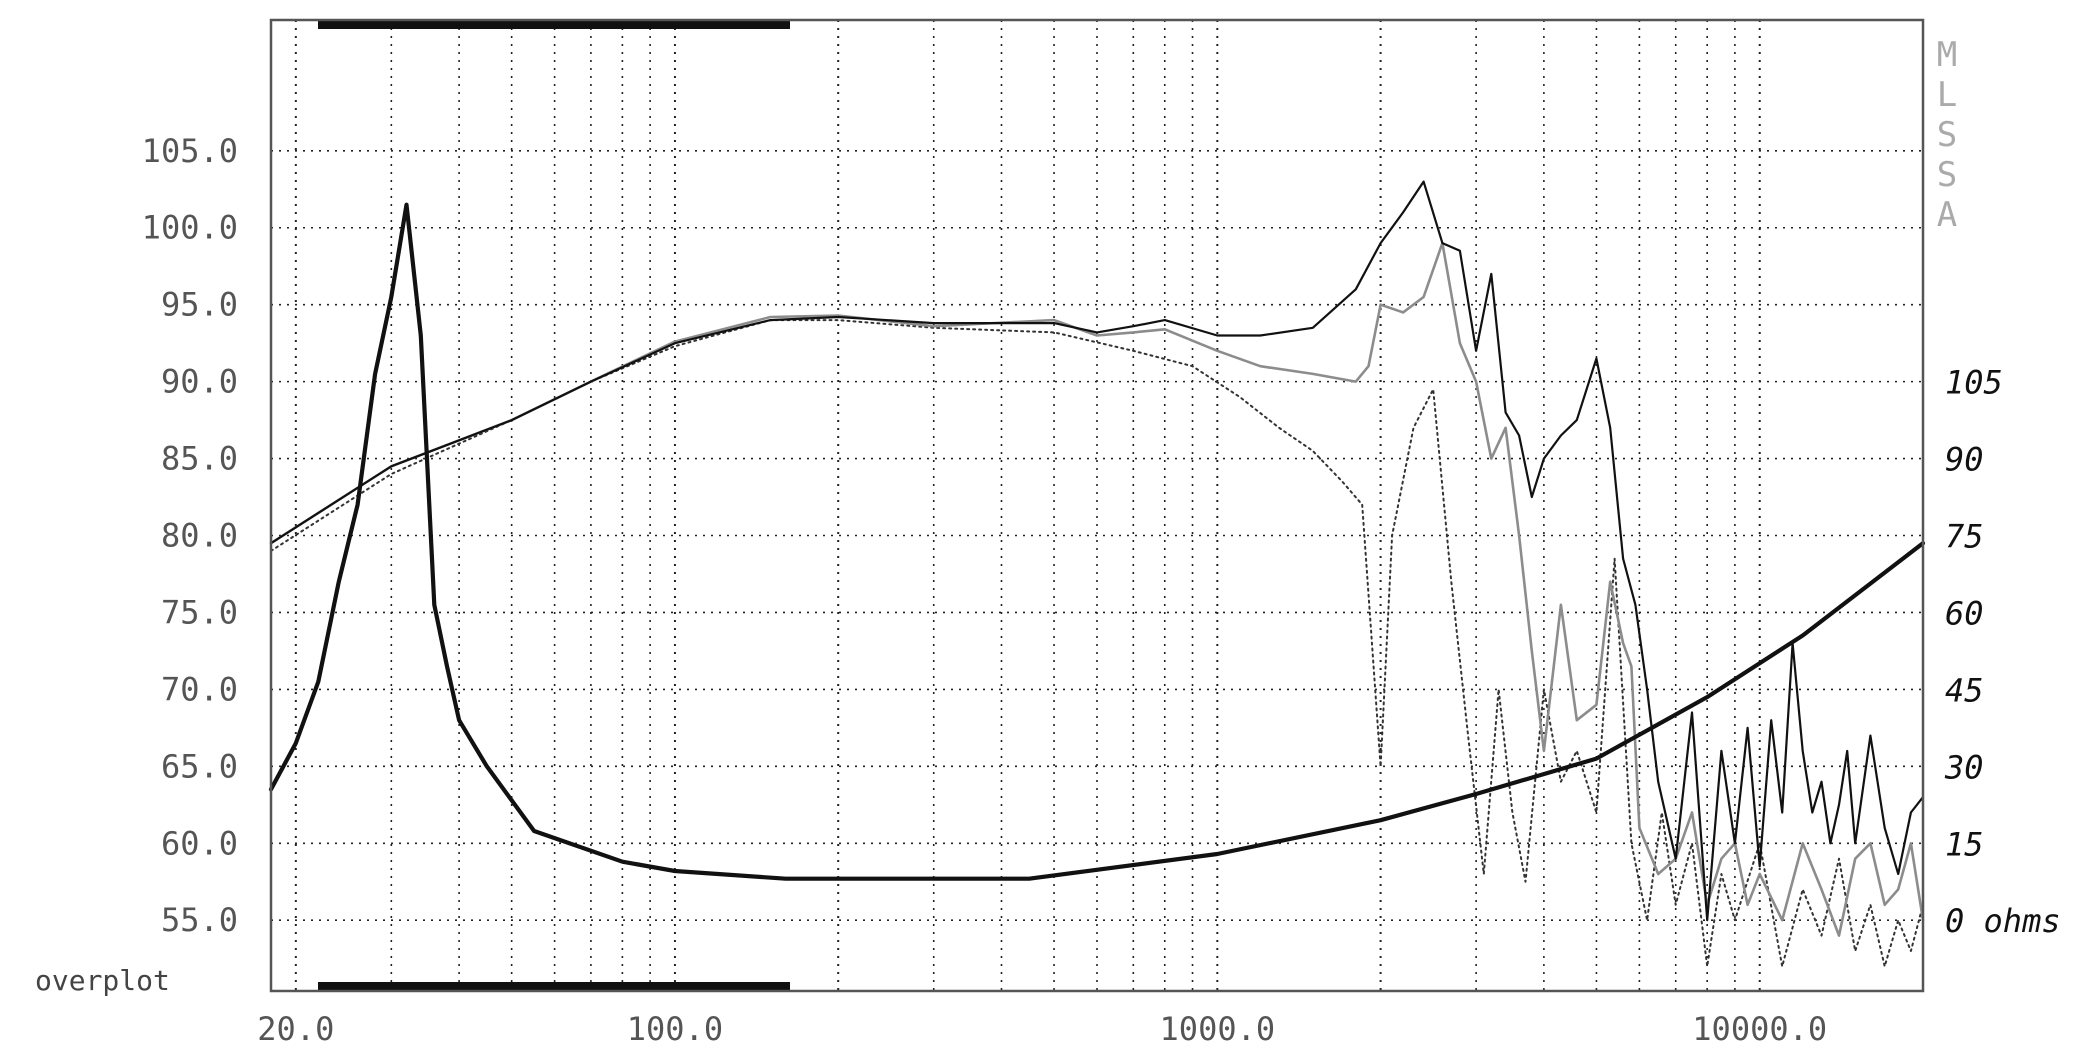  I want to click on x-tick-label: 100.0, so click(675, 1029).